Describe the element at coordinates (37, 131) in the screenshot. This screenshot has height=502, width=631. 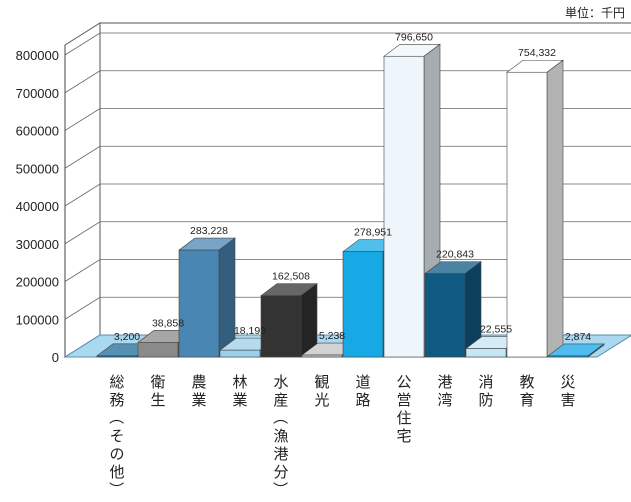
I see `y-tick-label: 600000` at that location.